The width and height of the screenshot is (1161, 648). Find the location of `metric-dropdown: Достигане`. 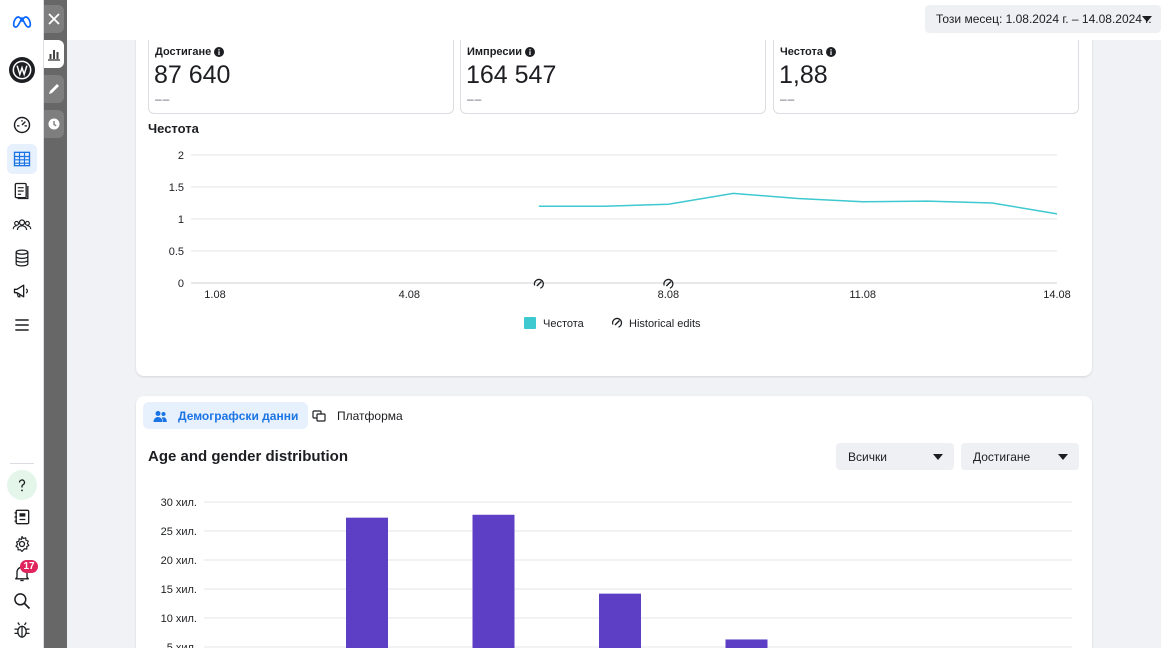

metric-dropdown: Достигане is located at coordinates (1020, 456).